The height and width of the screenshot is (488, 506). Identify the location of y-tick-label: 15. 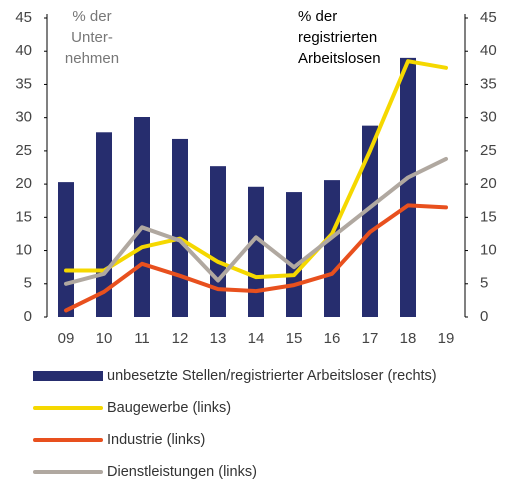
(23, 216).